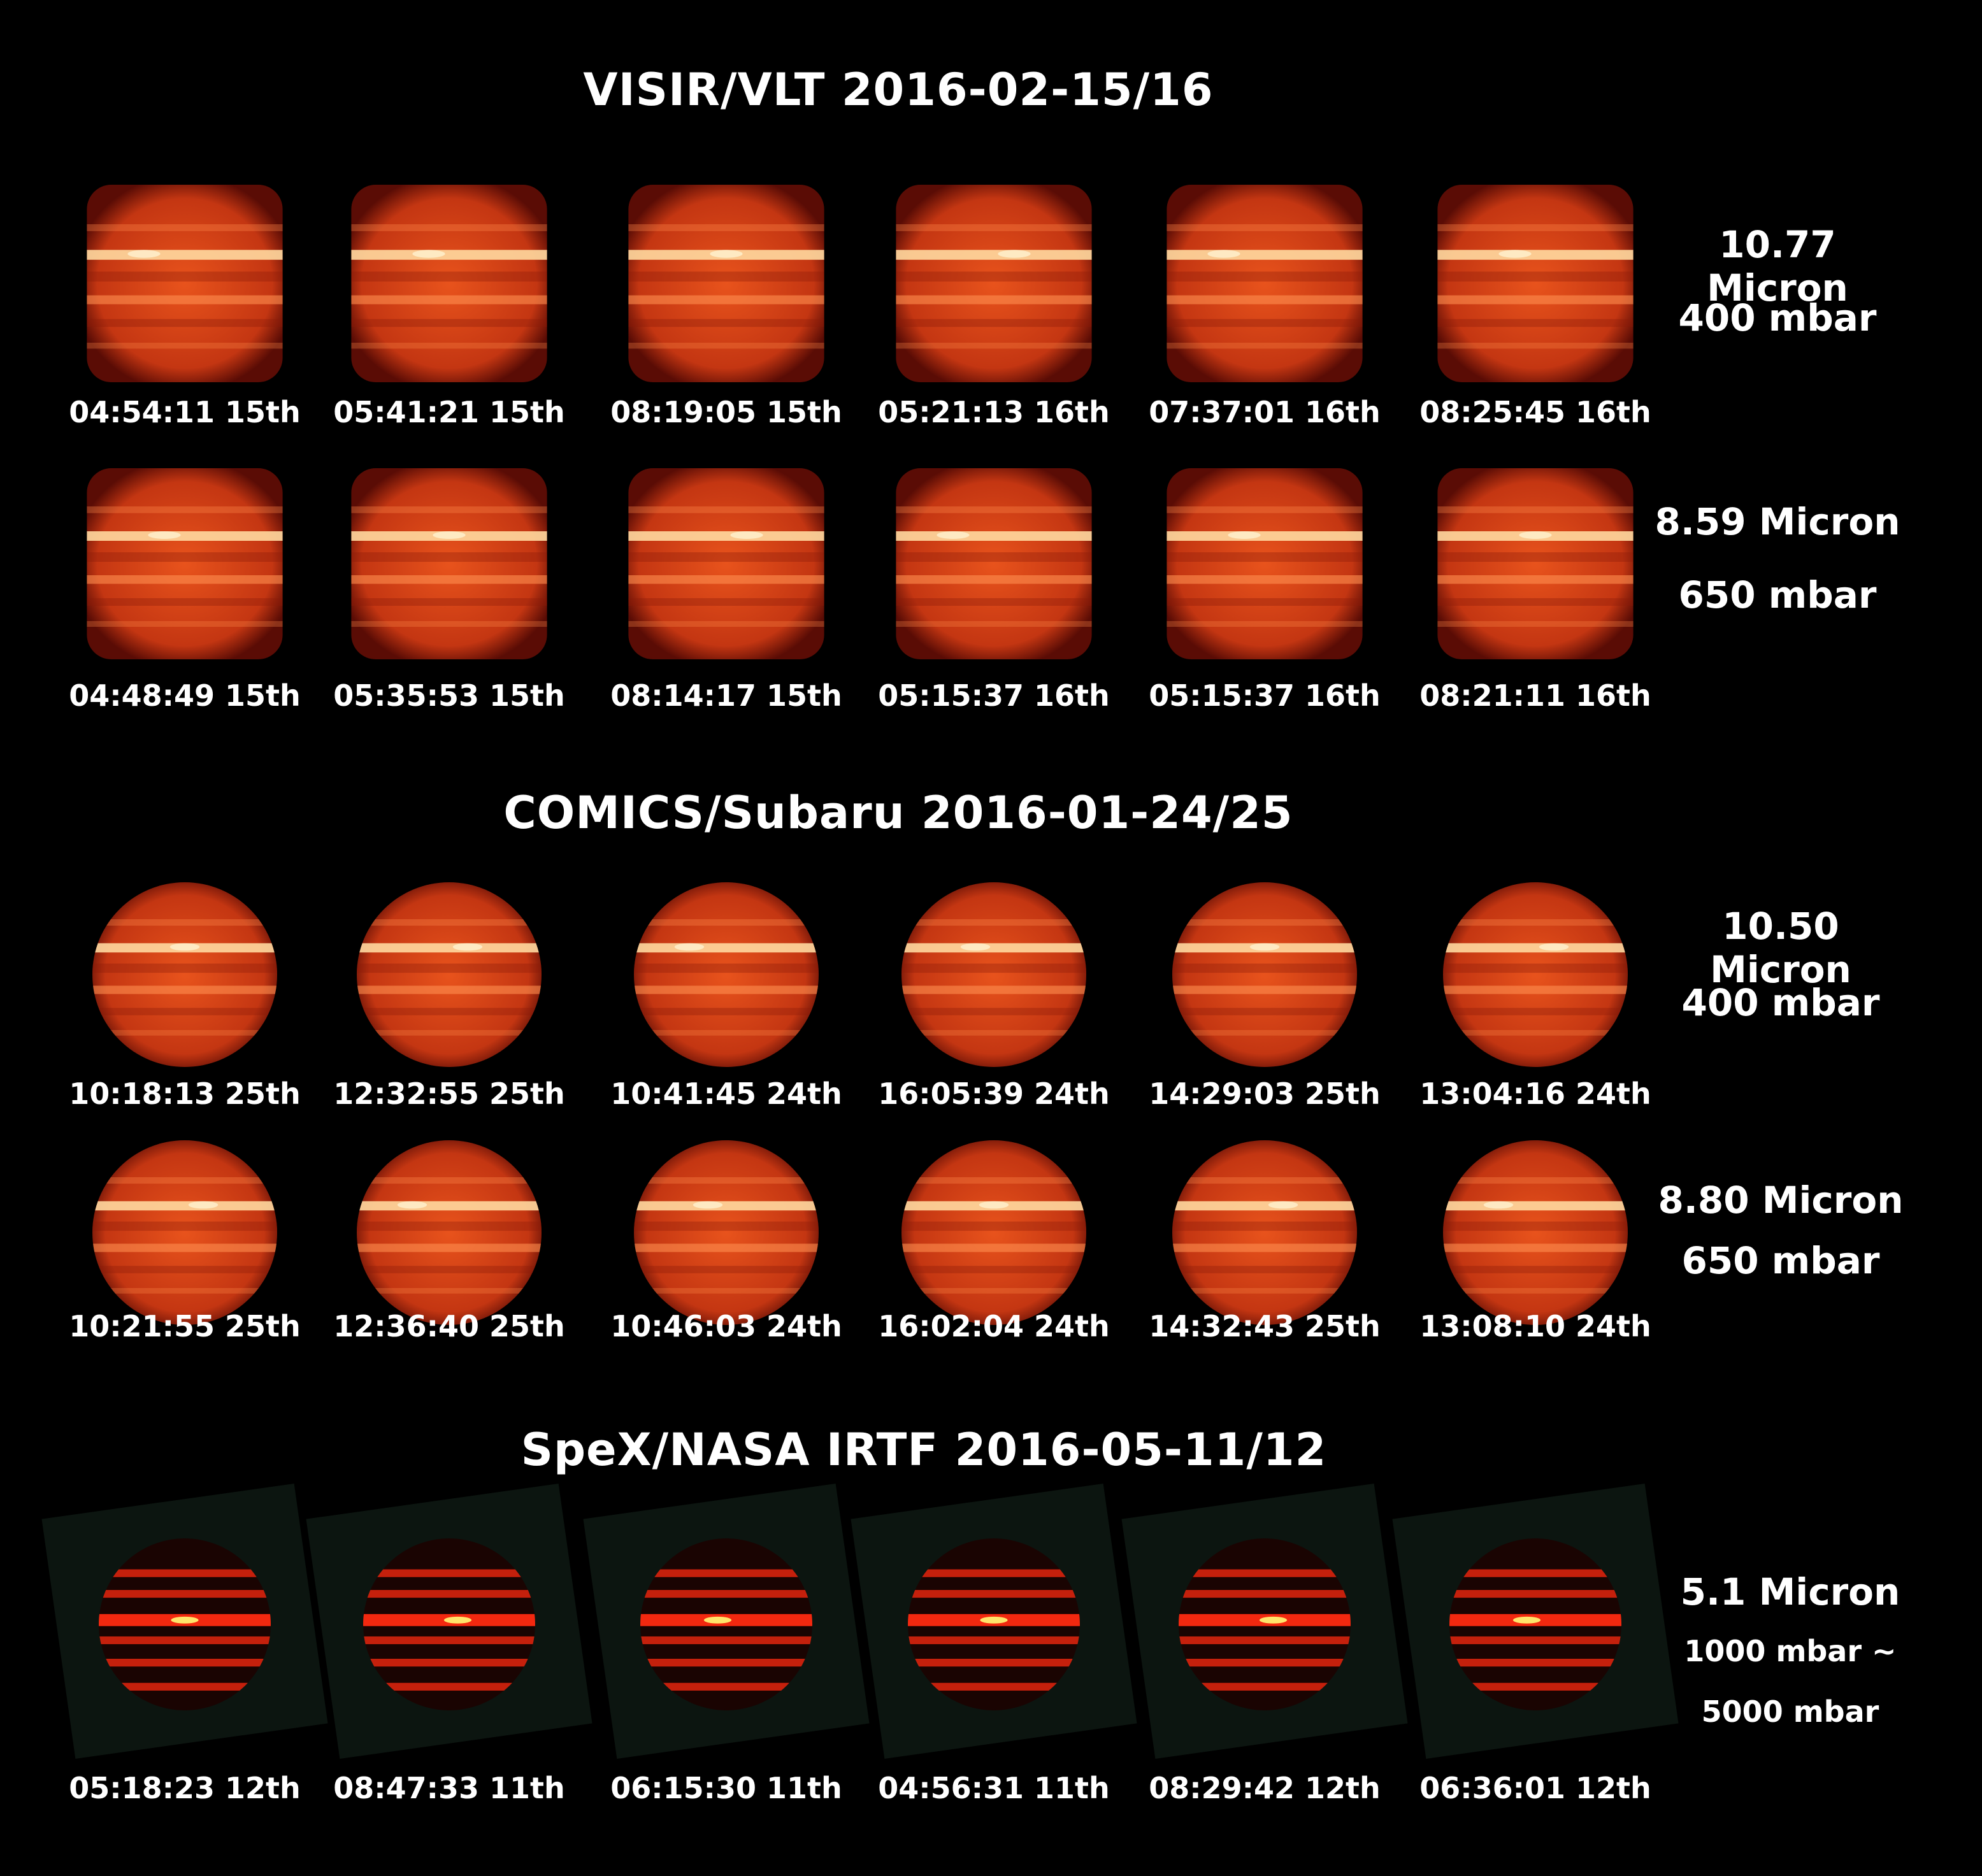 This screenshot has height=1876, width=1982. What do you see at coordinates (726, 1788) in the screenshot?
I see `timestamp-caption: 06:15:30 11th` at bounding box center [726, 1788].